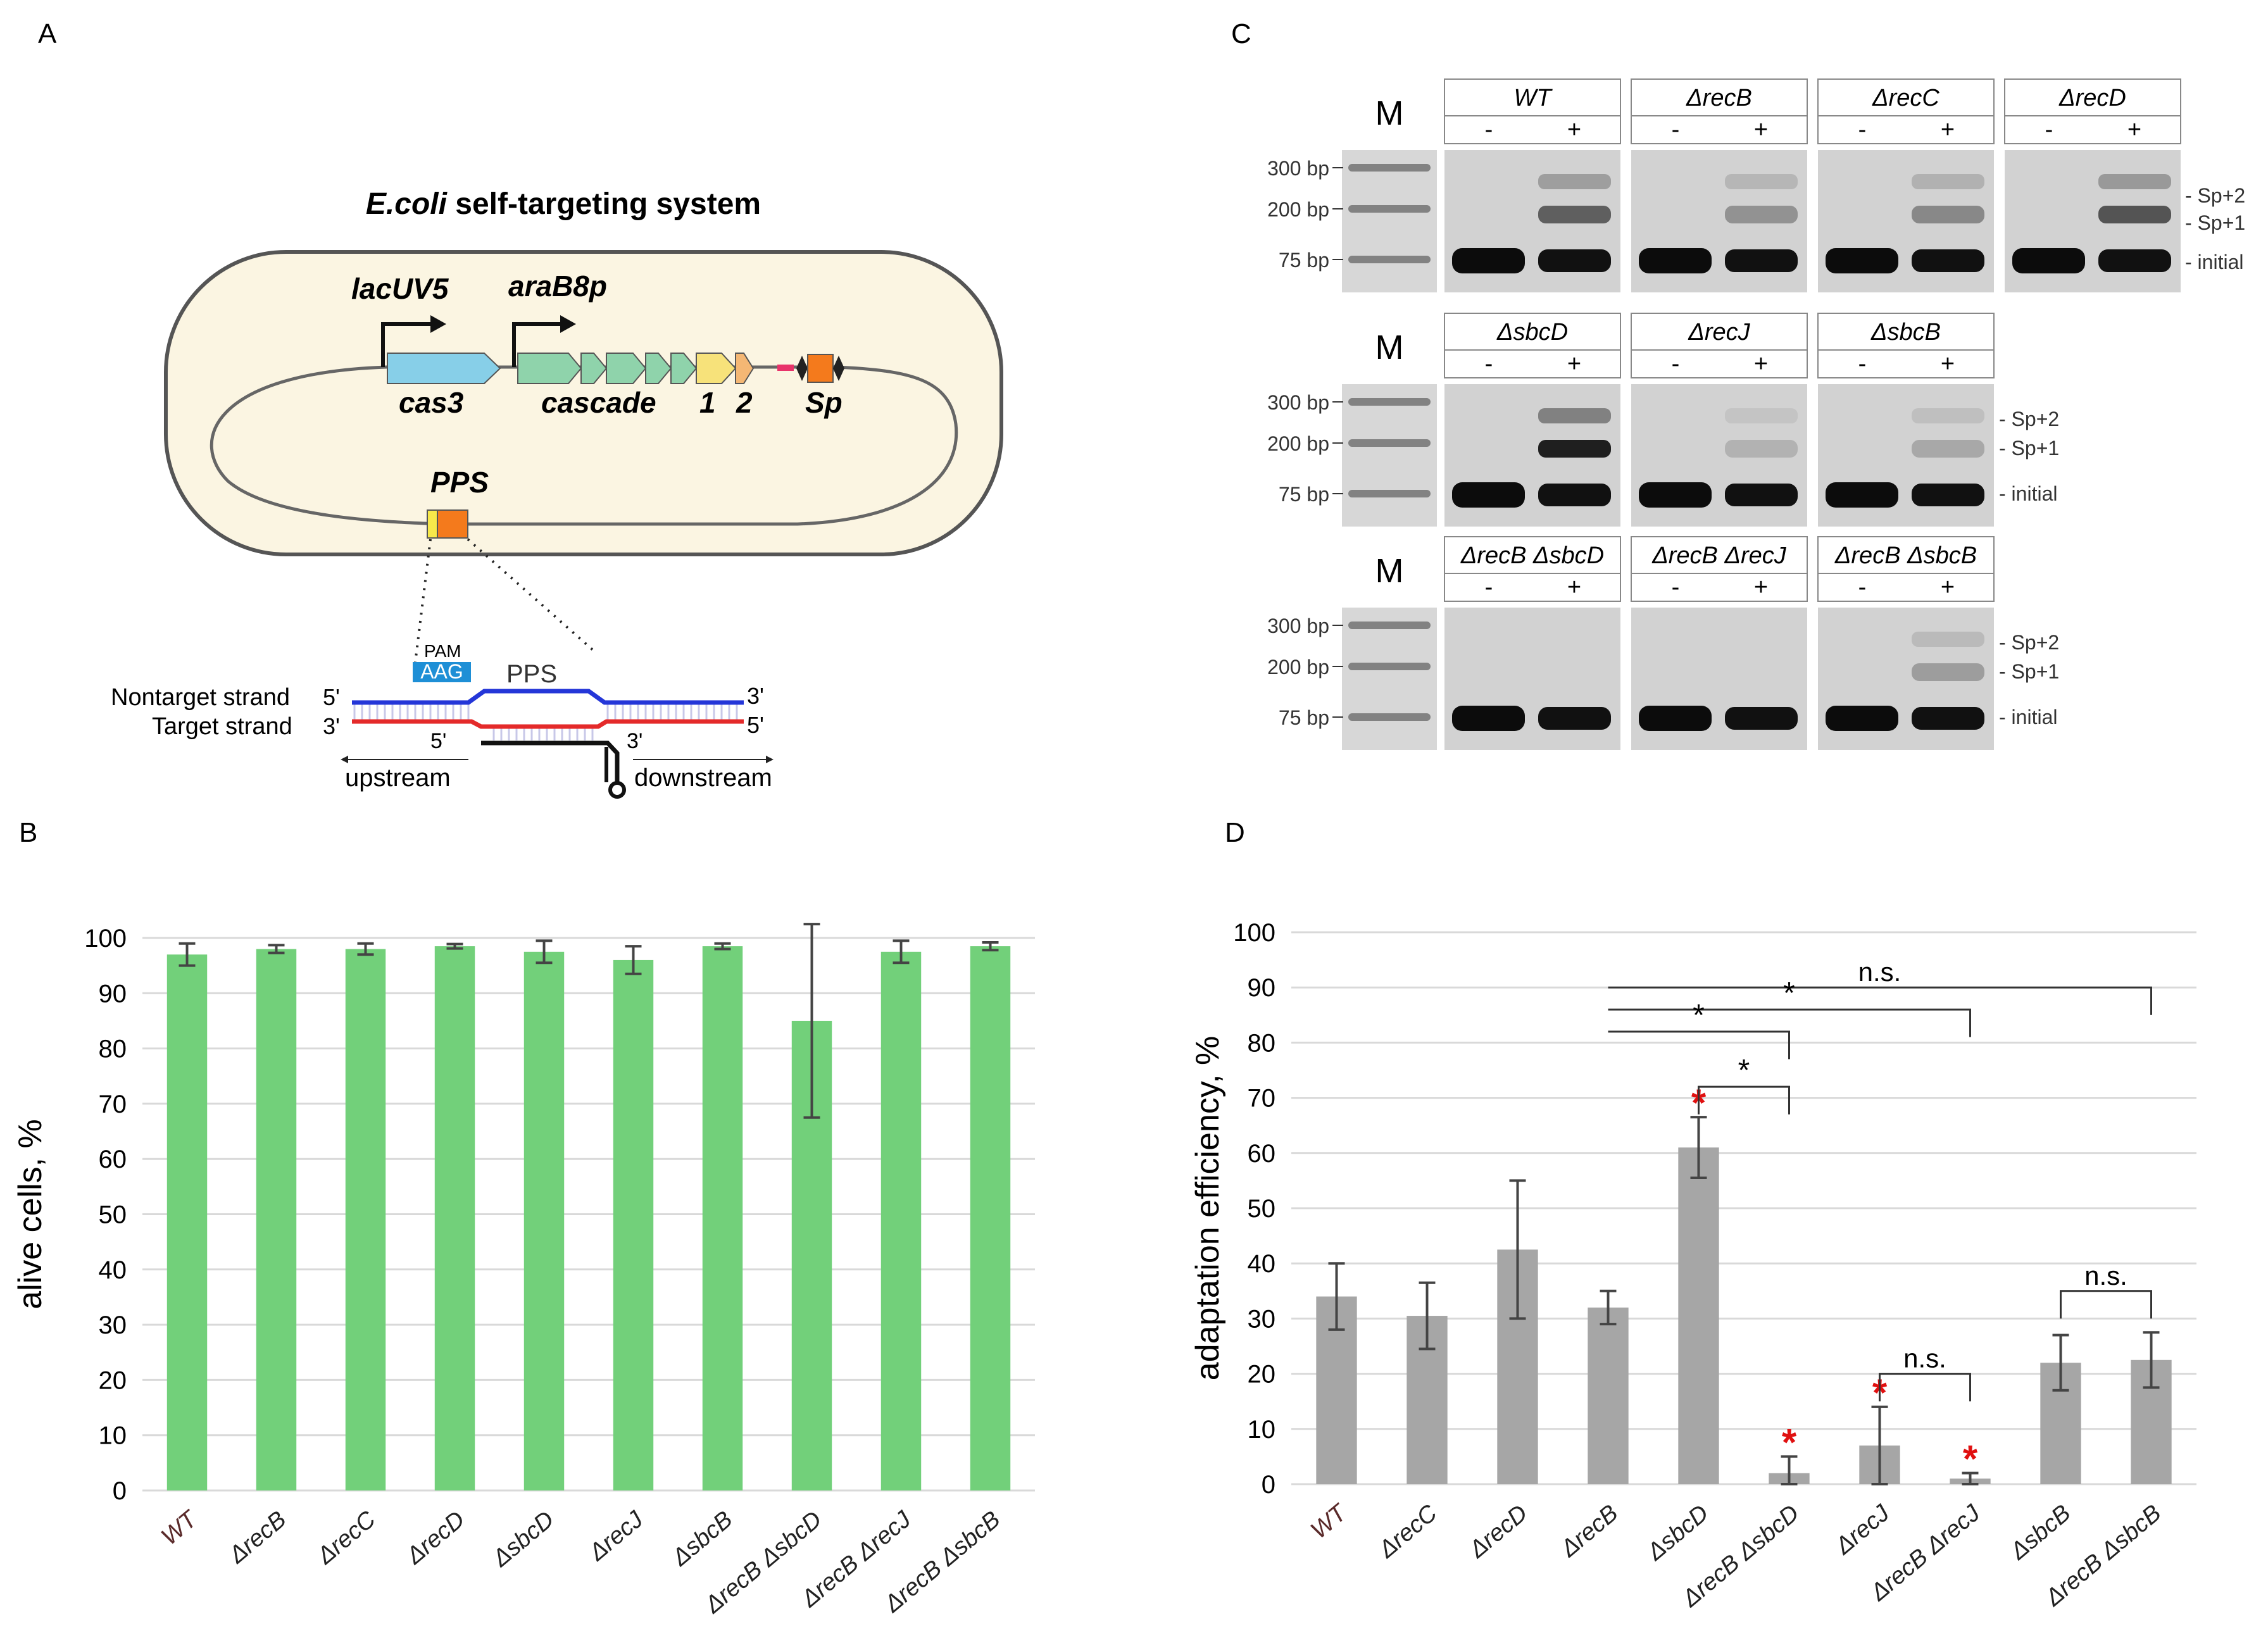 The width and height of the screenshot is (2268, 1643). What do you see at coordinates (113, 1215) in the screenshot?
I see `y-tick-label: 50` at bounding box center [113, 1215].